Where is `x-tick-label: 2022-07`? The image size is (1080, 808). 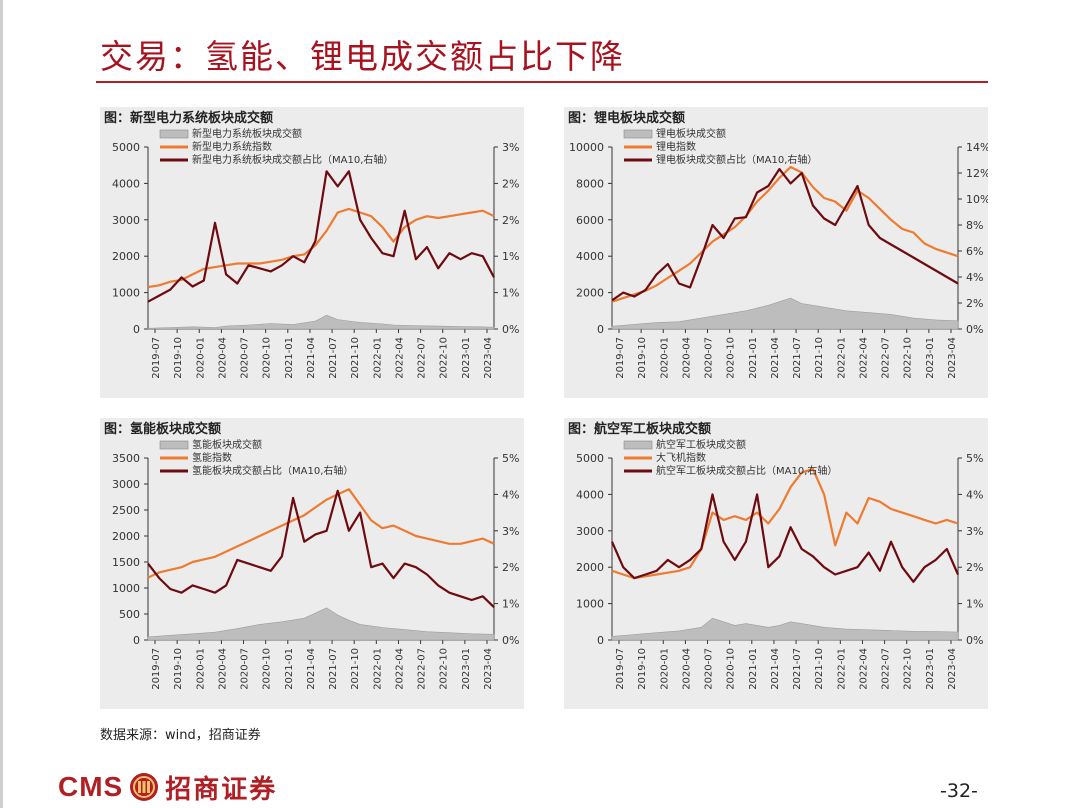
x-tick-label: 2022-07 is located at coordinates (886, 358).